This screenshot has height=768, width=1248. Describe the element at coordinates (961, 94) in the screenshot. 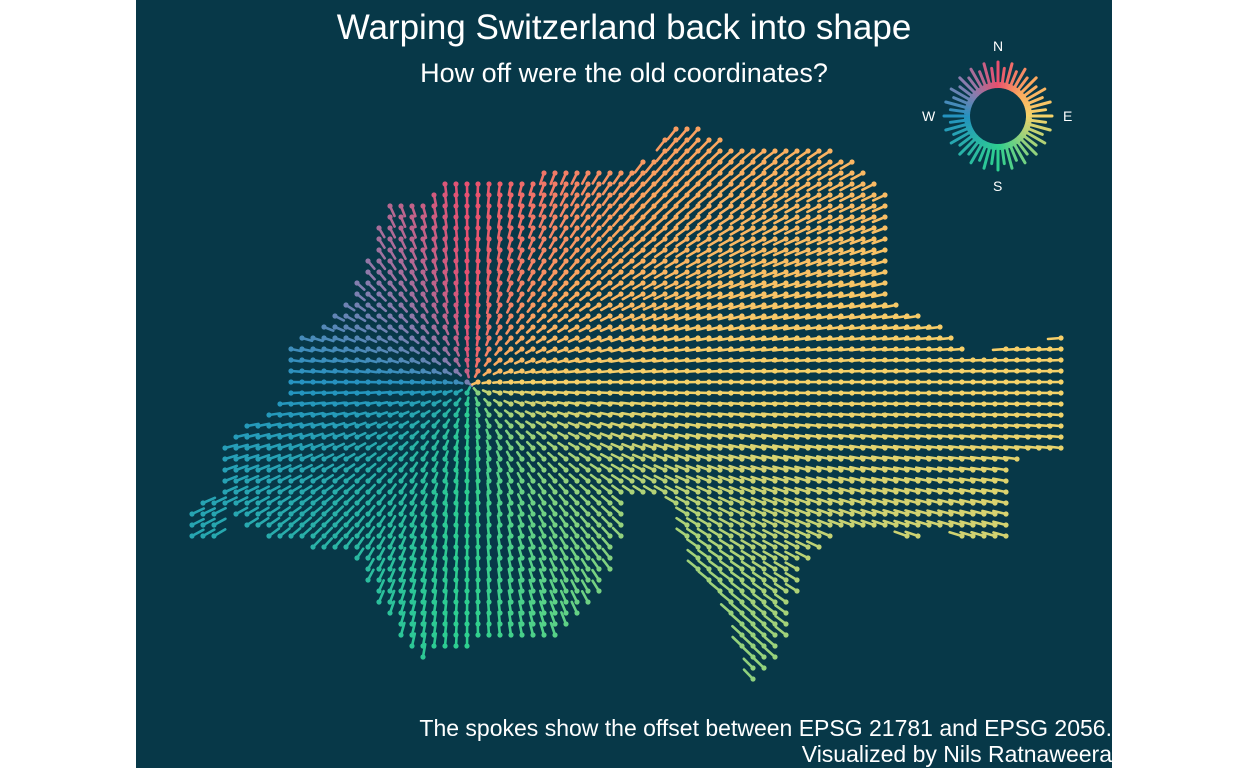

I see `compass-spoke` at that location.